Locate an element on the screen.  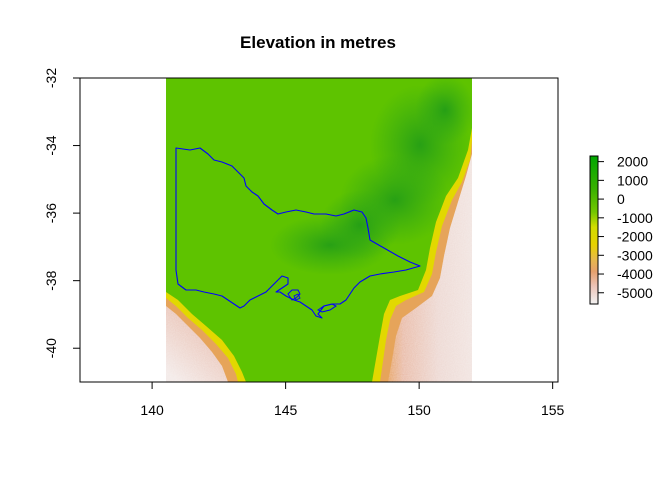
legend-colorbar is located at coordinates (594, 230).